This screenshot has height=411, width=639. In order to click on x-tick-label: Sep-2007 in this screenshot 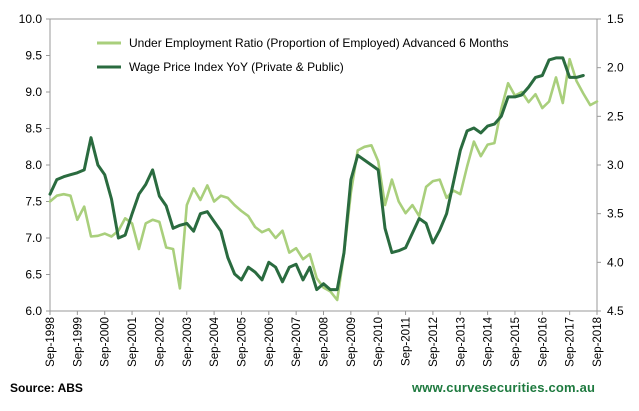, I will do `click(297, 342)`.